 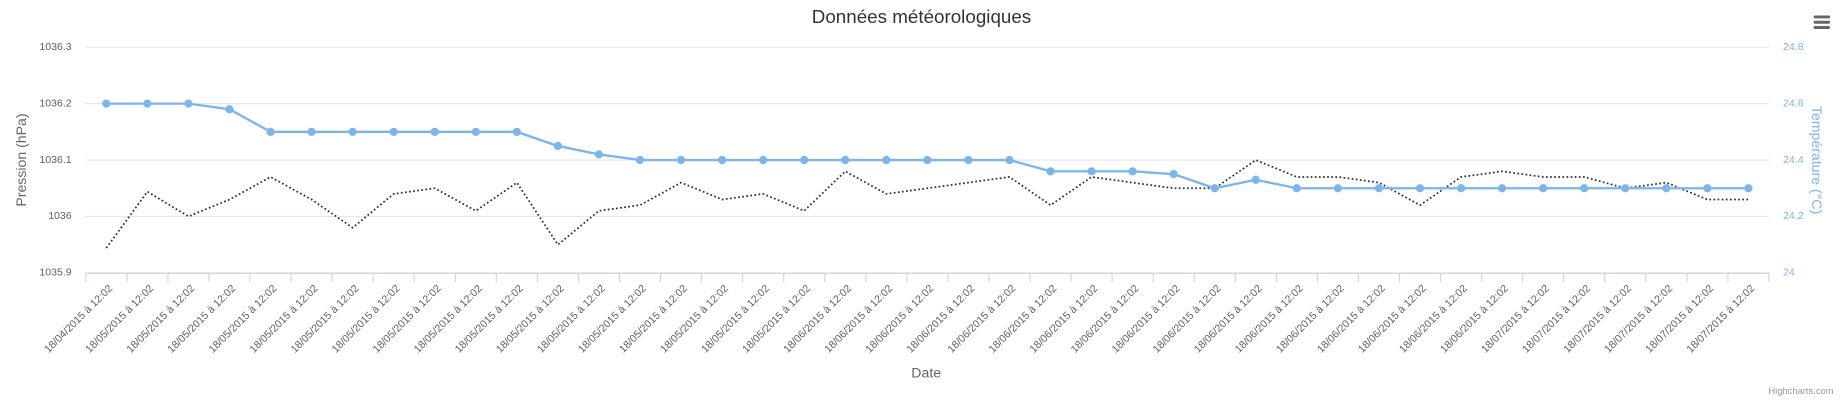 I want to click on chart-title: Données météorologiques, so click(x=921, y=16).